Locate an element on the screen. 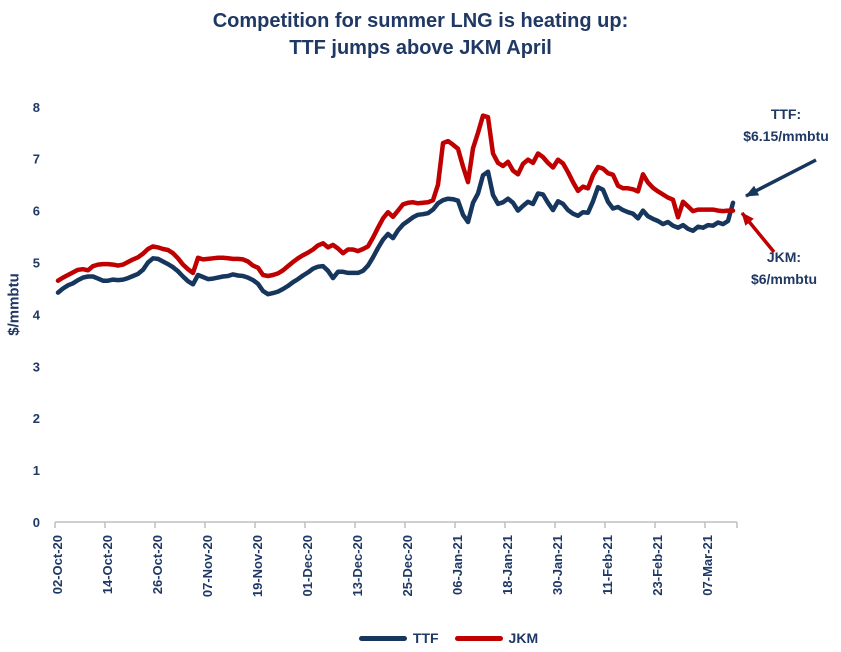 The image size is (841, 652). y-tick-label: 7 is located at coordinates (36, 159).